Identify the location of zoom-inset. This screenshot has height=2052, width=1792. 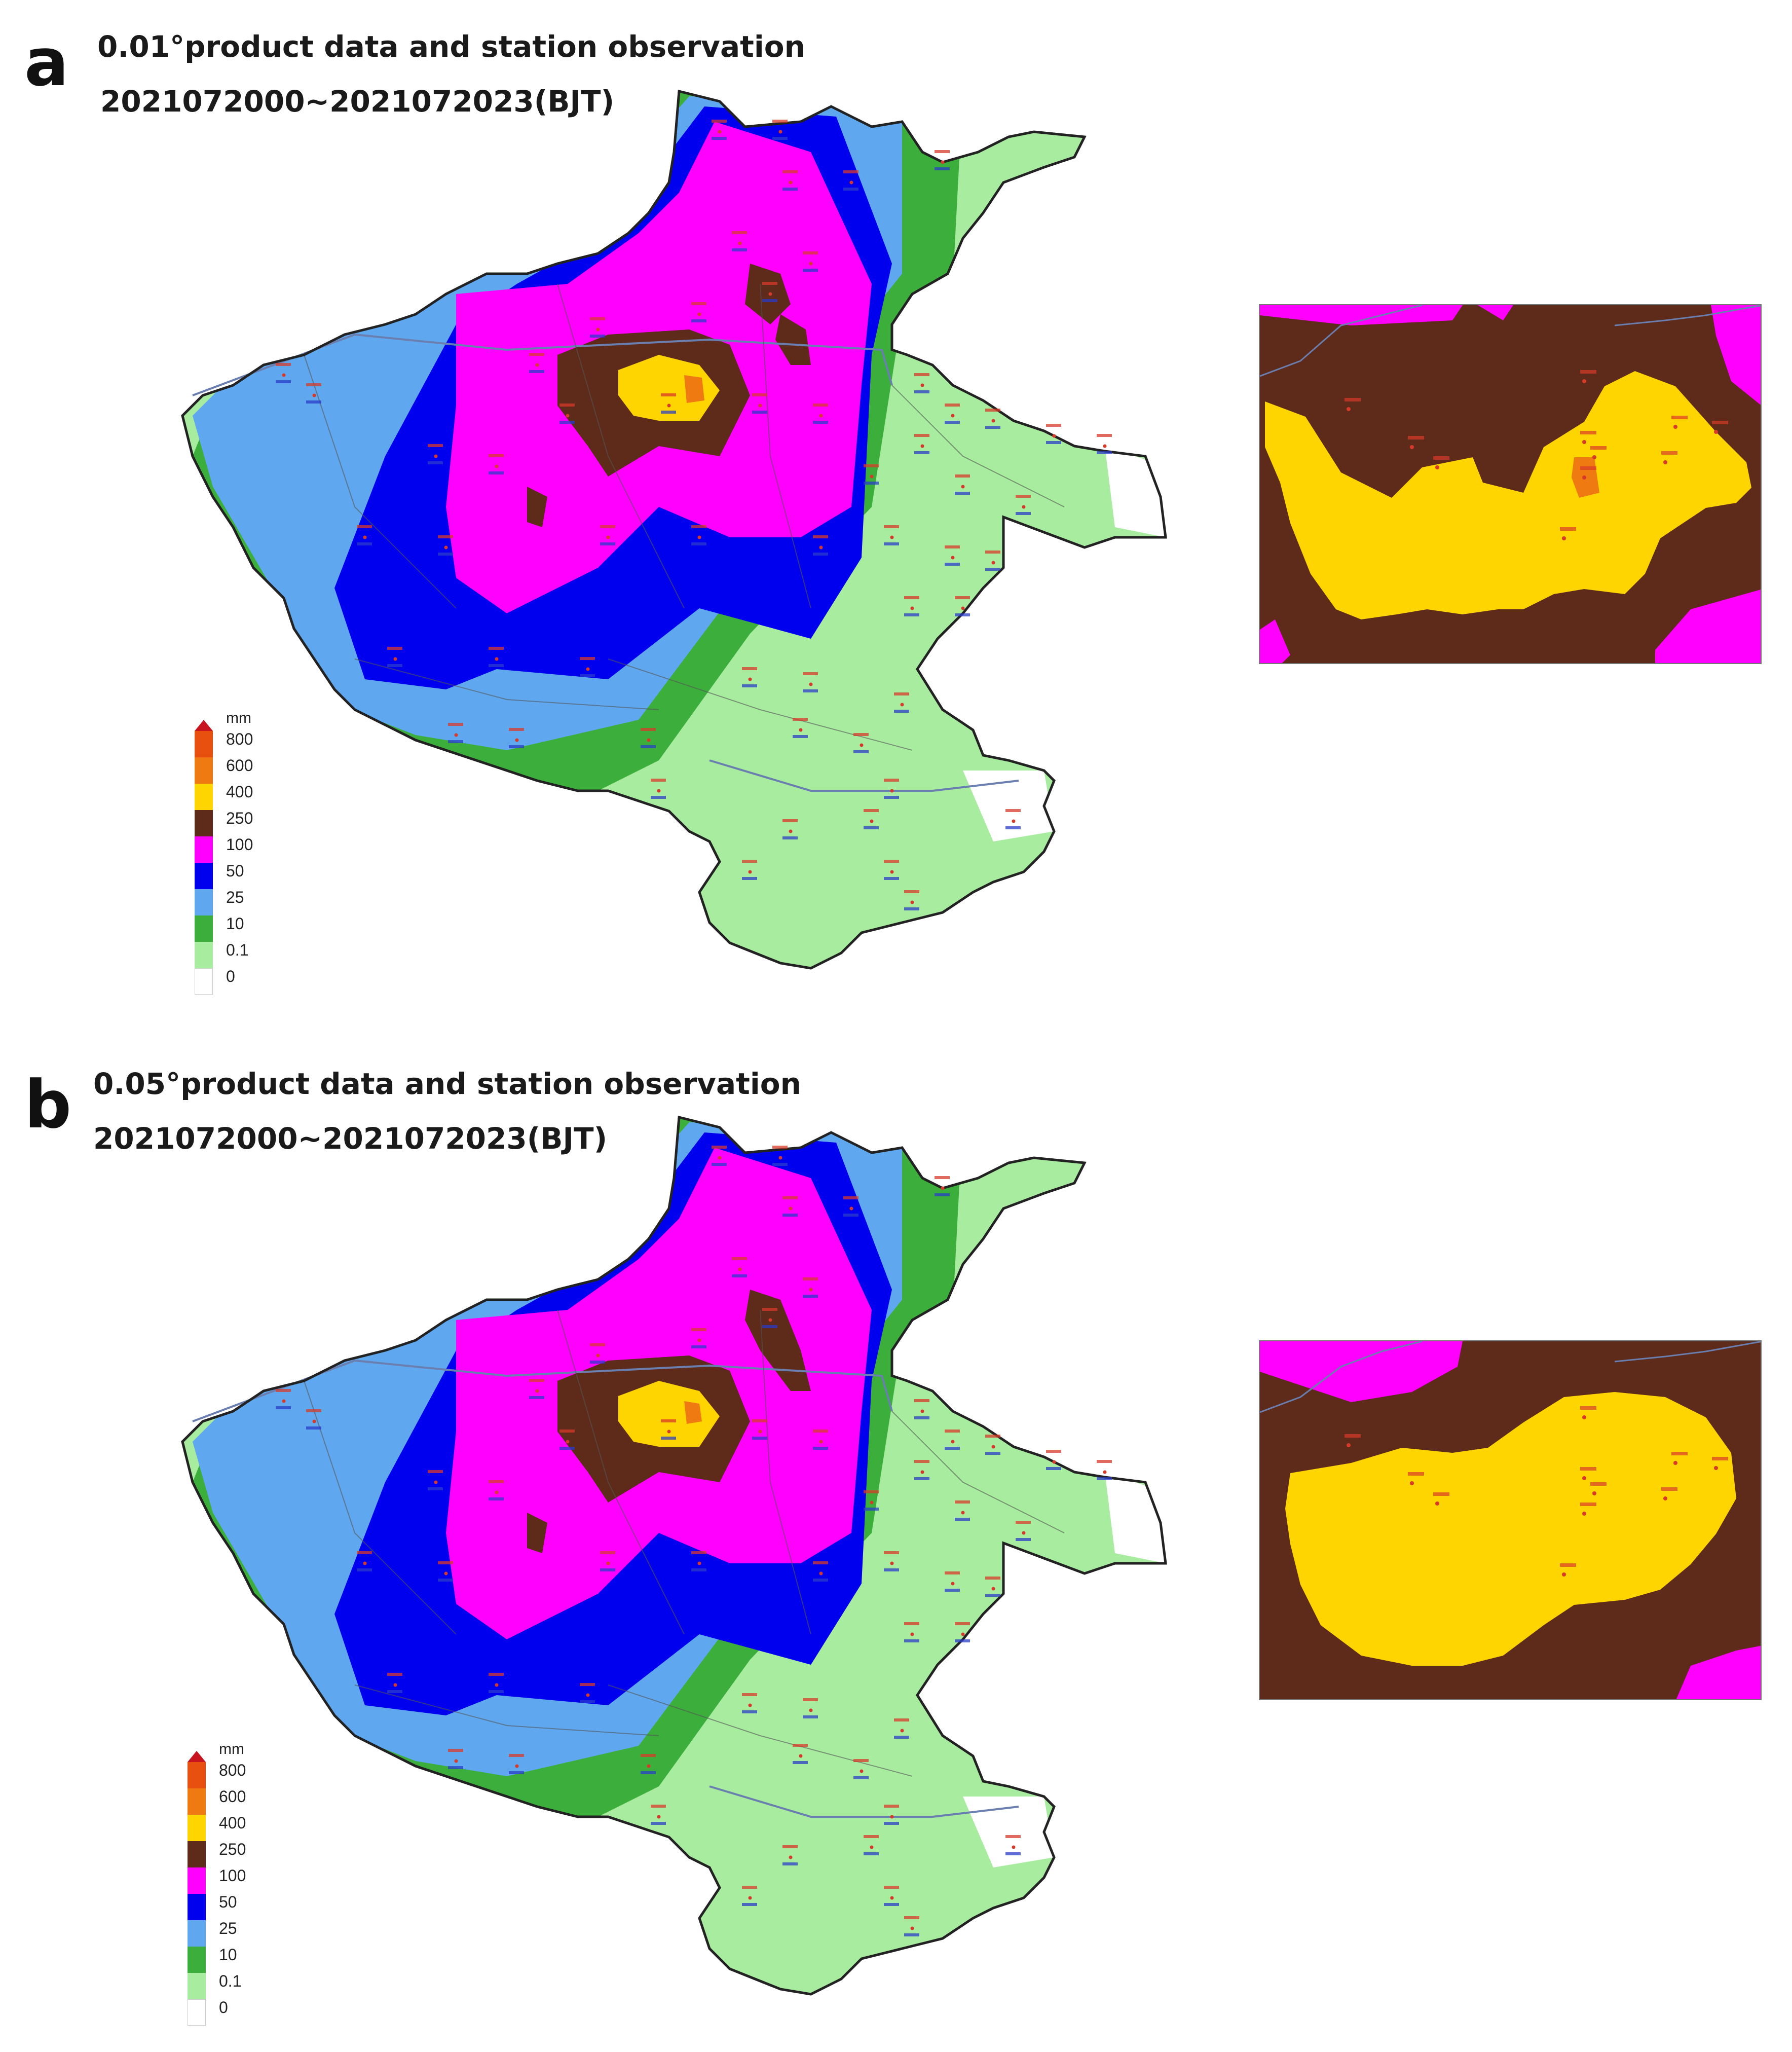
(1510, 1520).